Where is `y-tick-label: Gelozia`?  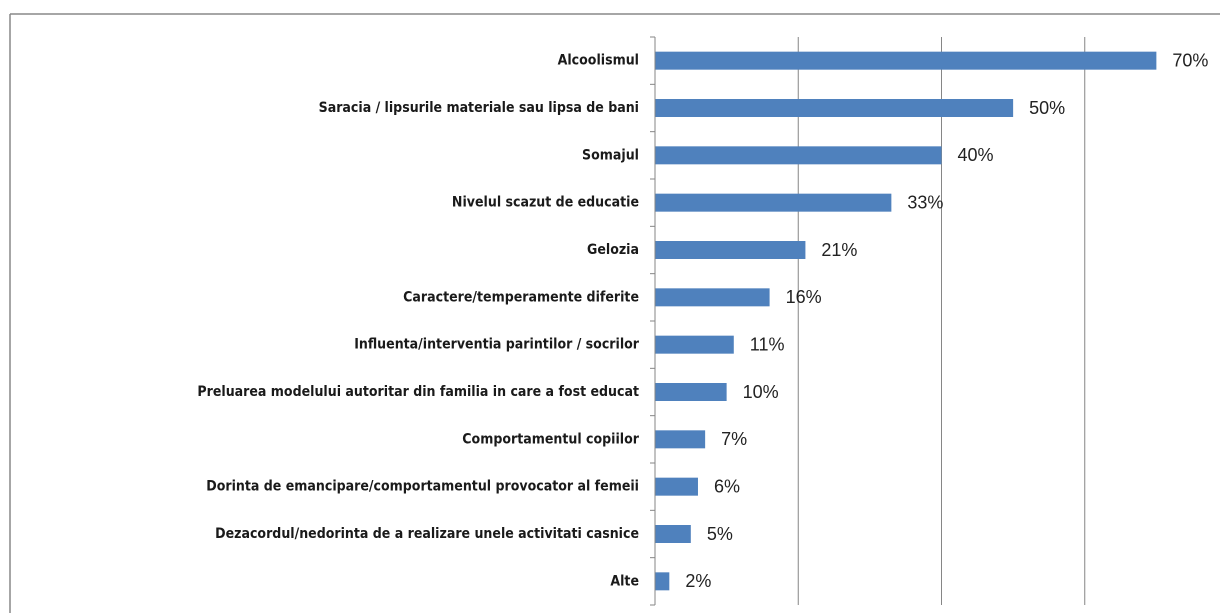 y-tick-label: Gelozia is located at coordinates (613, 250).